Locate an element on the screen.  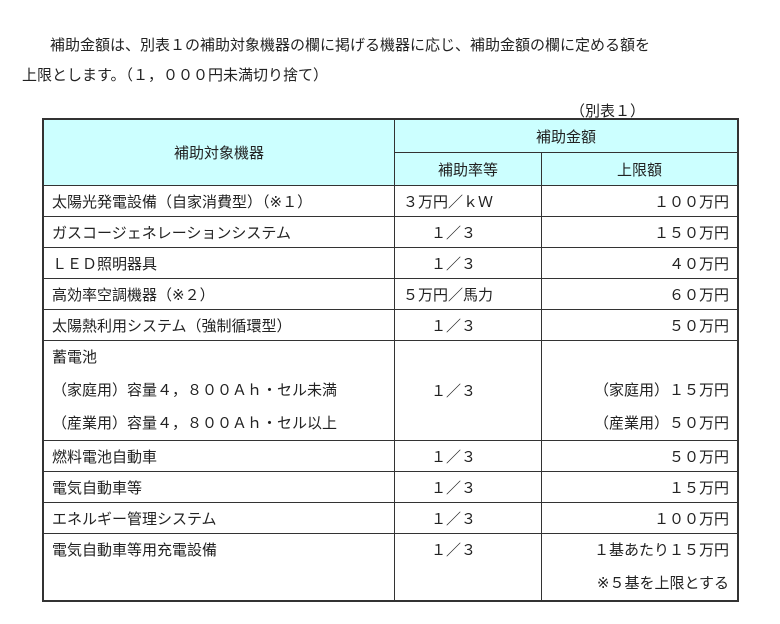
charger-limit: １基あたり１５万円 is located at coordinates (661, 550).